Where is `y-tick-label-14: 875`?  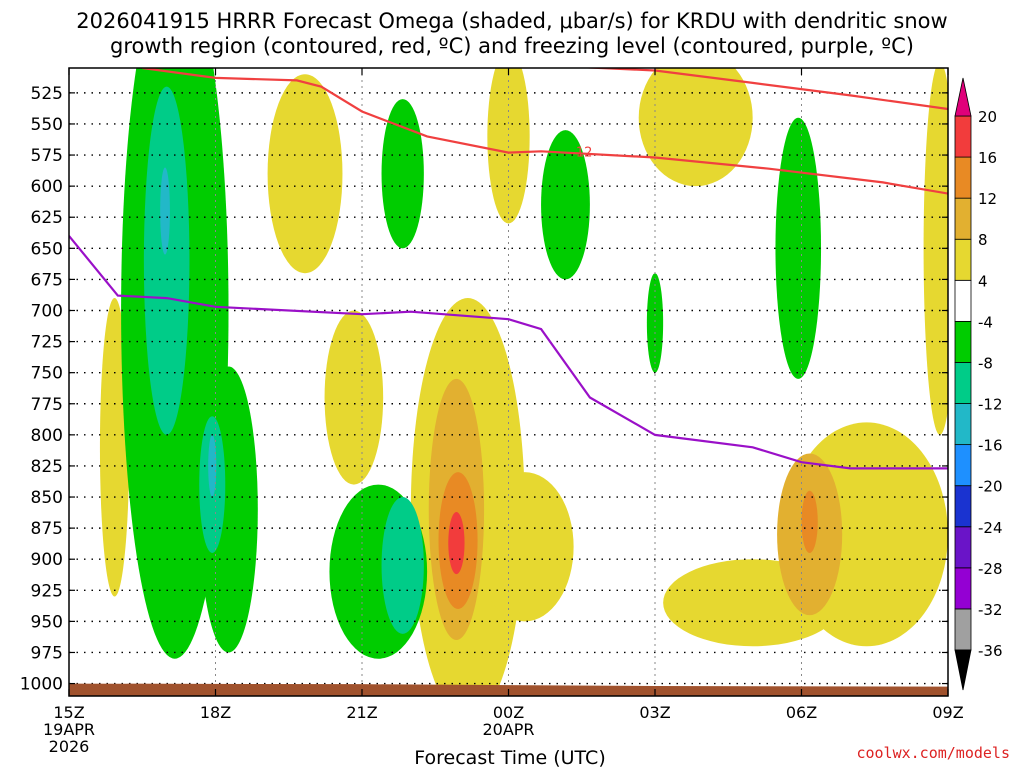
y-tick-label-14: 875 is located at coordinates (47, 529).